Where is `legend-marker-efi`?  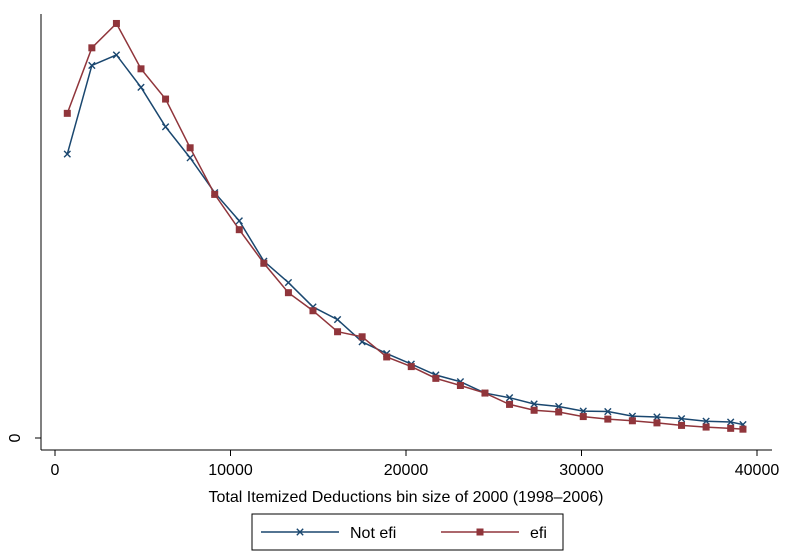 legend-marker-efi is located at coordinates (480, 532).